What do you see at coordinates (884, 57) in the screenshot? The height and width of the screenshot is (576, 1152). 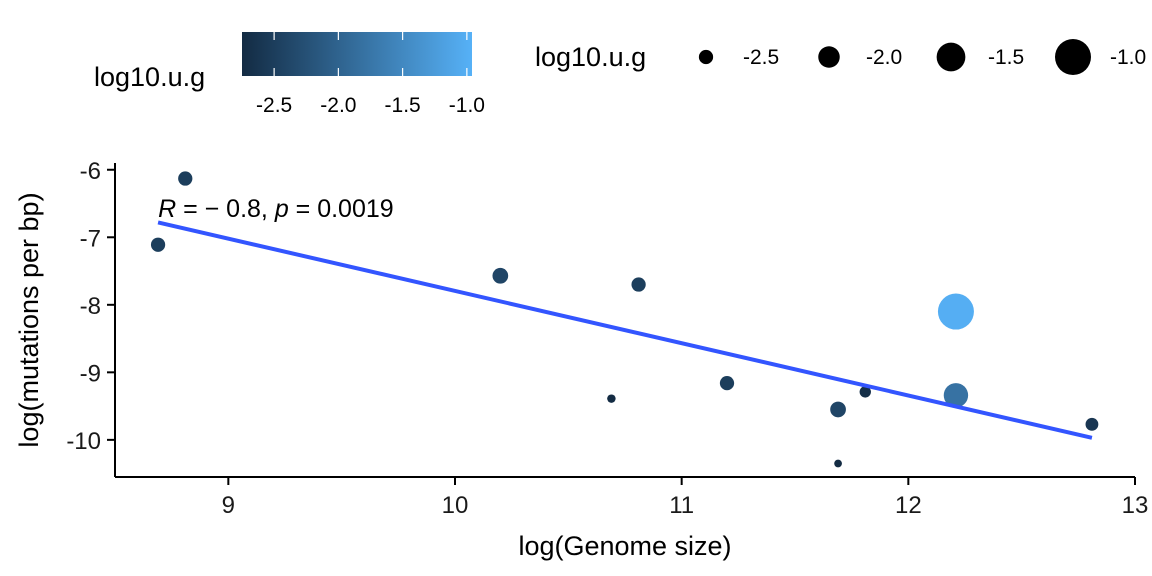 I see `size-legend-label: -2.0` at bounding box center [884, 57].